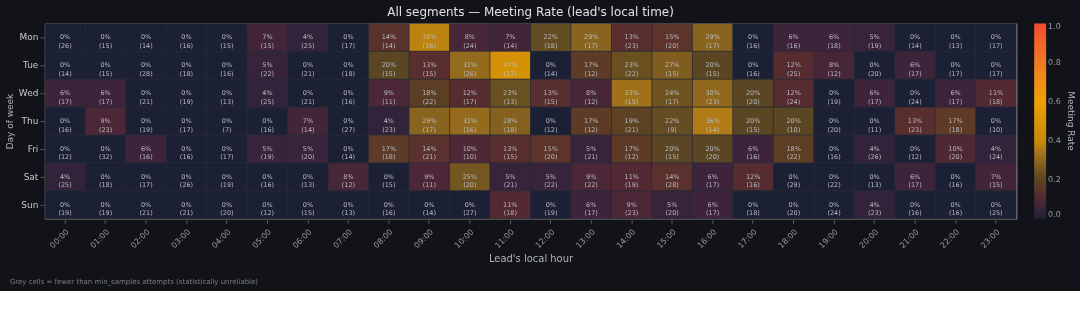 This screenshot has width=1080, height=319. What do you see at coordinates (9, 121) in the screenshot?
I see `y-axis-title: Day of week` at bounding box center [9, 121].